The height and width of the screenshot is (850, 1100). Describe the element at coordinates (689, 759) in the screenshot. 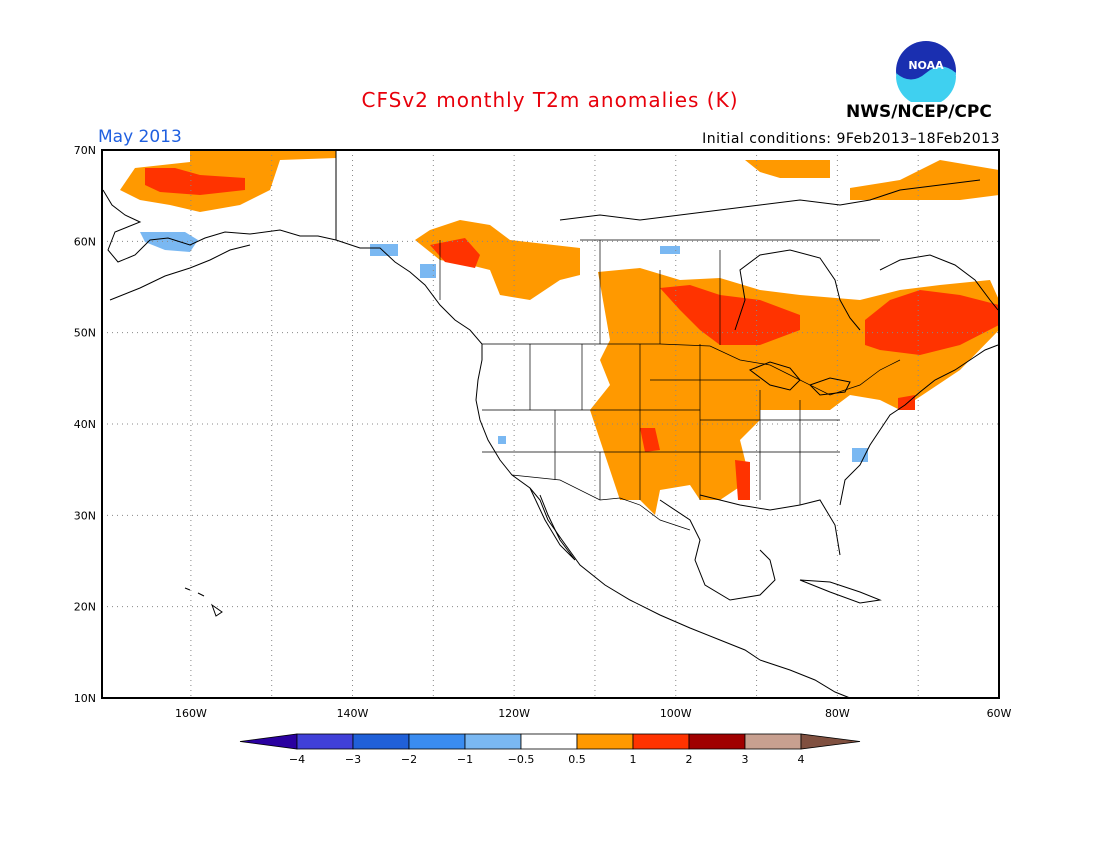

I see `colorbar-label: 2` at that location.